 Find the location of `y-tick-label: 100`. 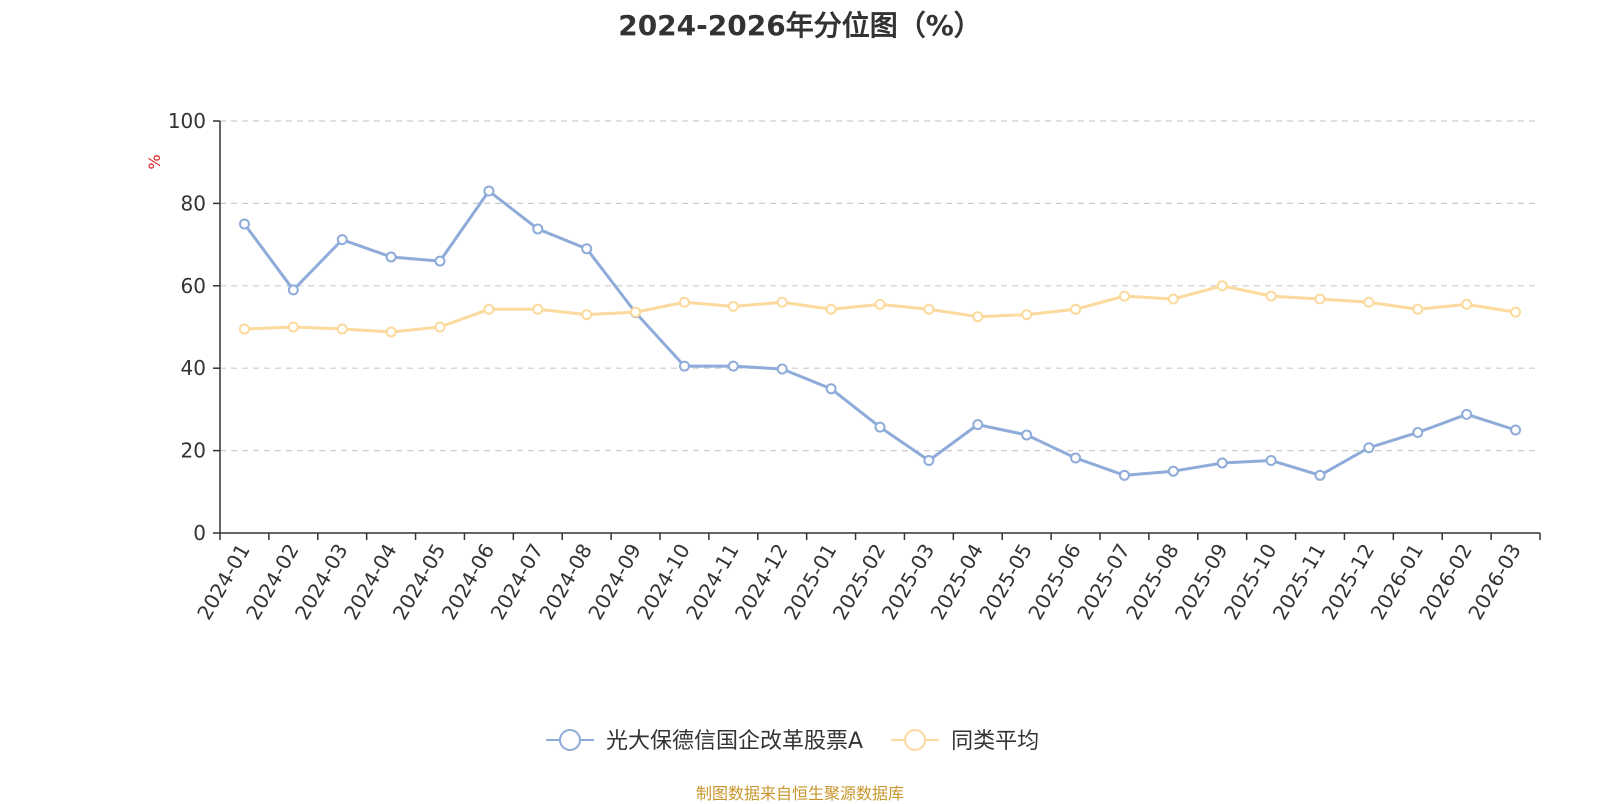

y-tick-label: 100 is located at coordinates (187, 121).